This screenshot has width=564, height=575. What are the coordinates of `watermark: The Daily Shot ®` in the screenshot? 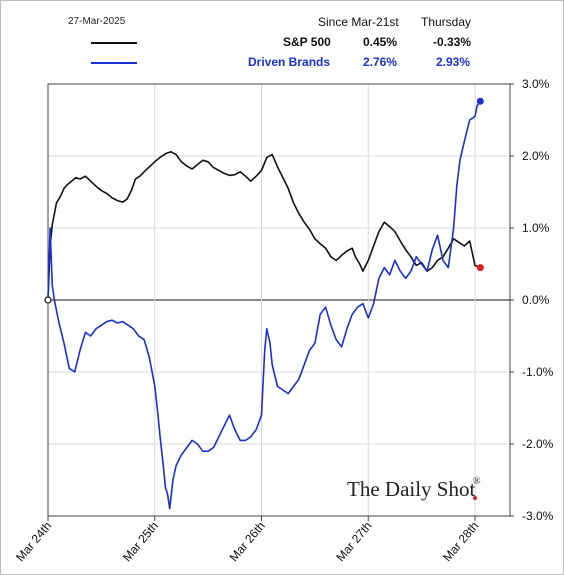 It's located at (414, 488).